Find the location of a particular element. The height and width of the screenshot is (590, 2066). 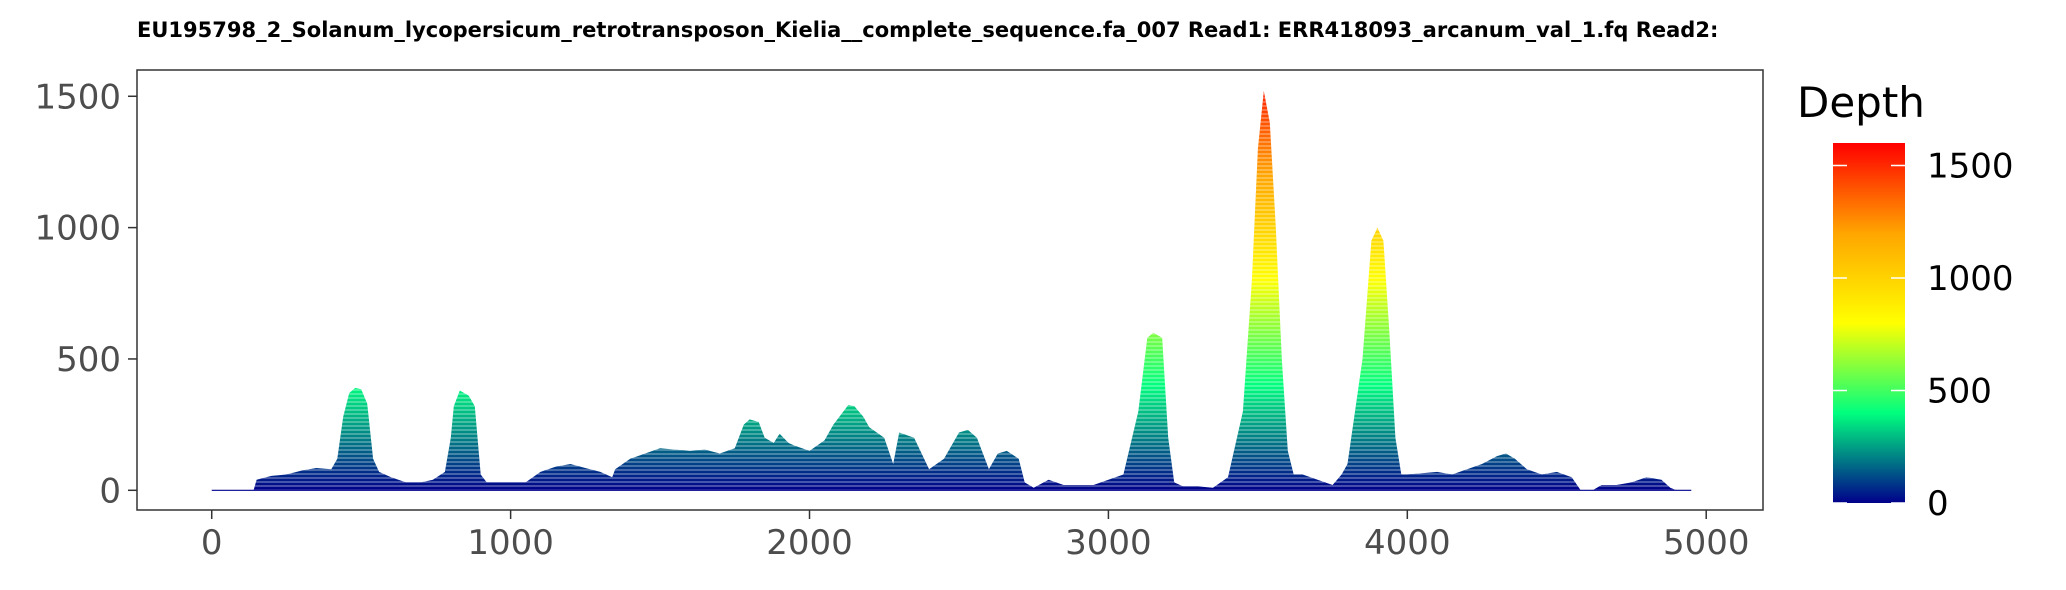

x-tick-label: 2000 is located at coordinates (809, 543).